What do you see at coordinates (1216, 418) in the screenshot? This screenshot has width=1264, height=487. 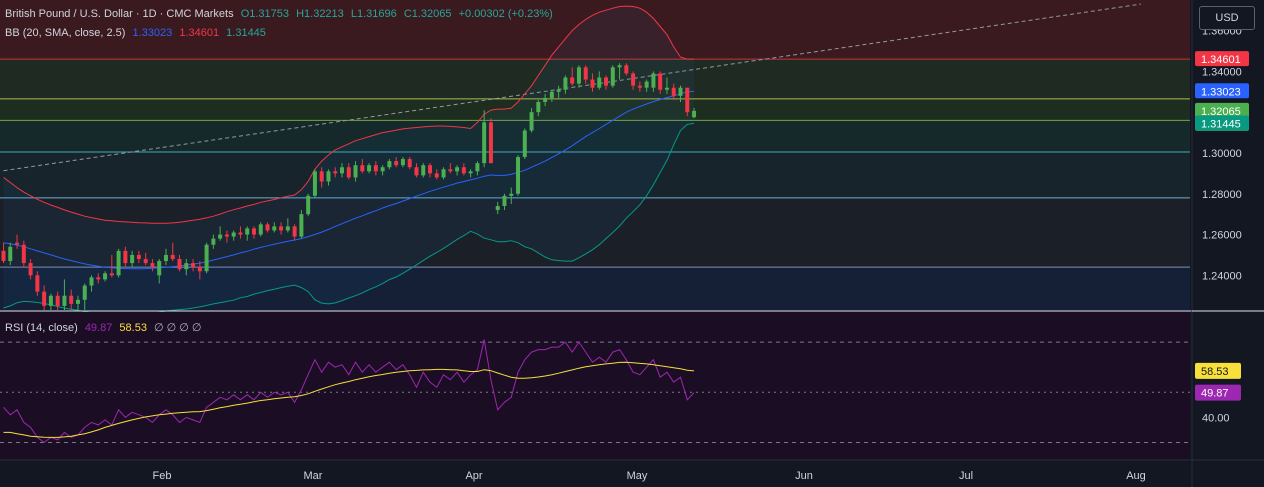 I see `rsi-tick-label: 40.00` at bounding box center [1216, 418].